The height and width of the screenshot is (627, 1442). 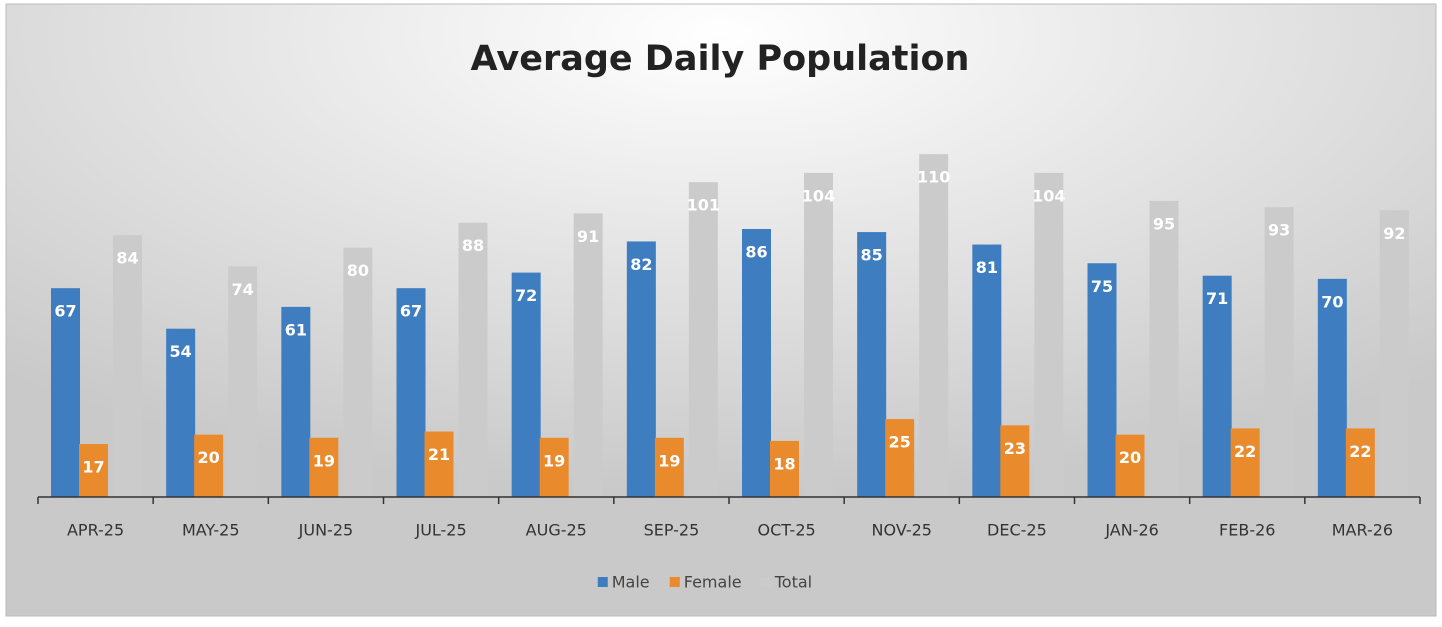 What do you see at coordinates (631, 582) in the screenshot?
I see `legend-label: Male` at bounding box center [631, 582].